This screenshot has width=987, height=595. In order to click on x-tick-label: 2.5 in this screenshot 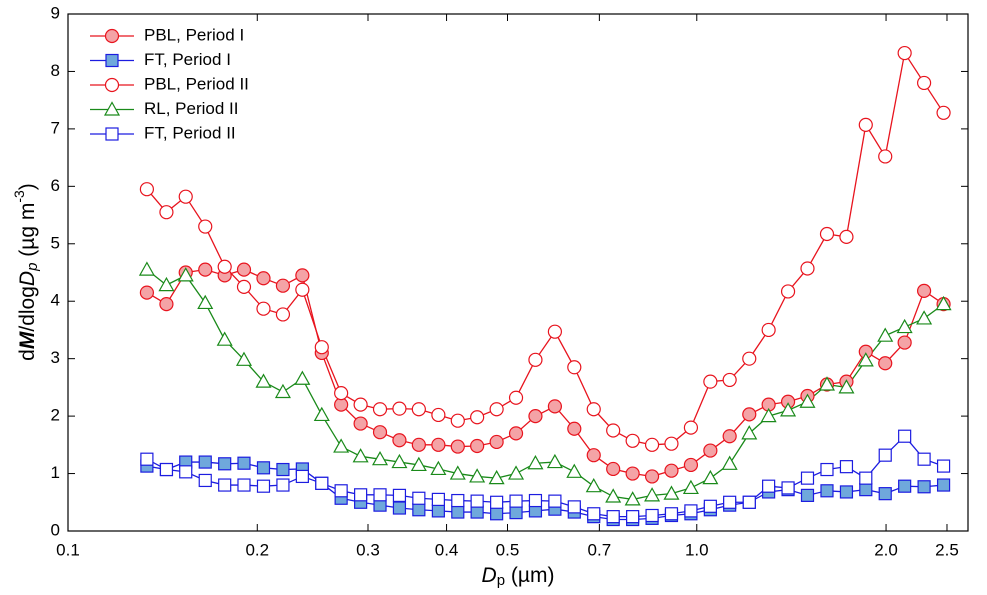, I will do `click(947, 549)`.